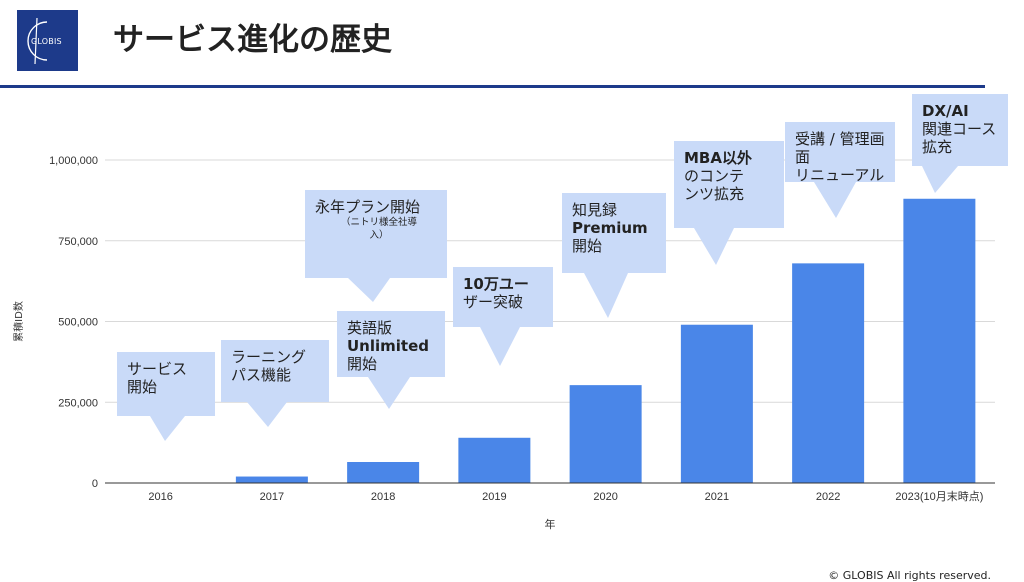 The image size is (1024, 582). Describe the element at coordinates (157, 369) in the screenshot. I see `annotation-line: サービス` at that location.